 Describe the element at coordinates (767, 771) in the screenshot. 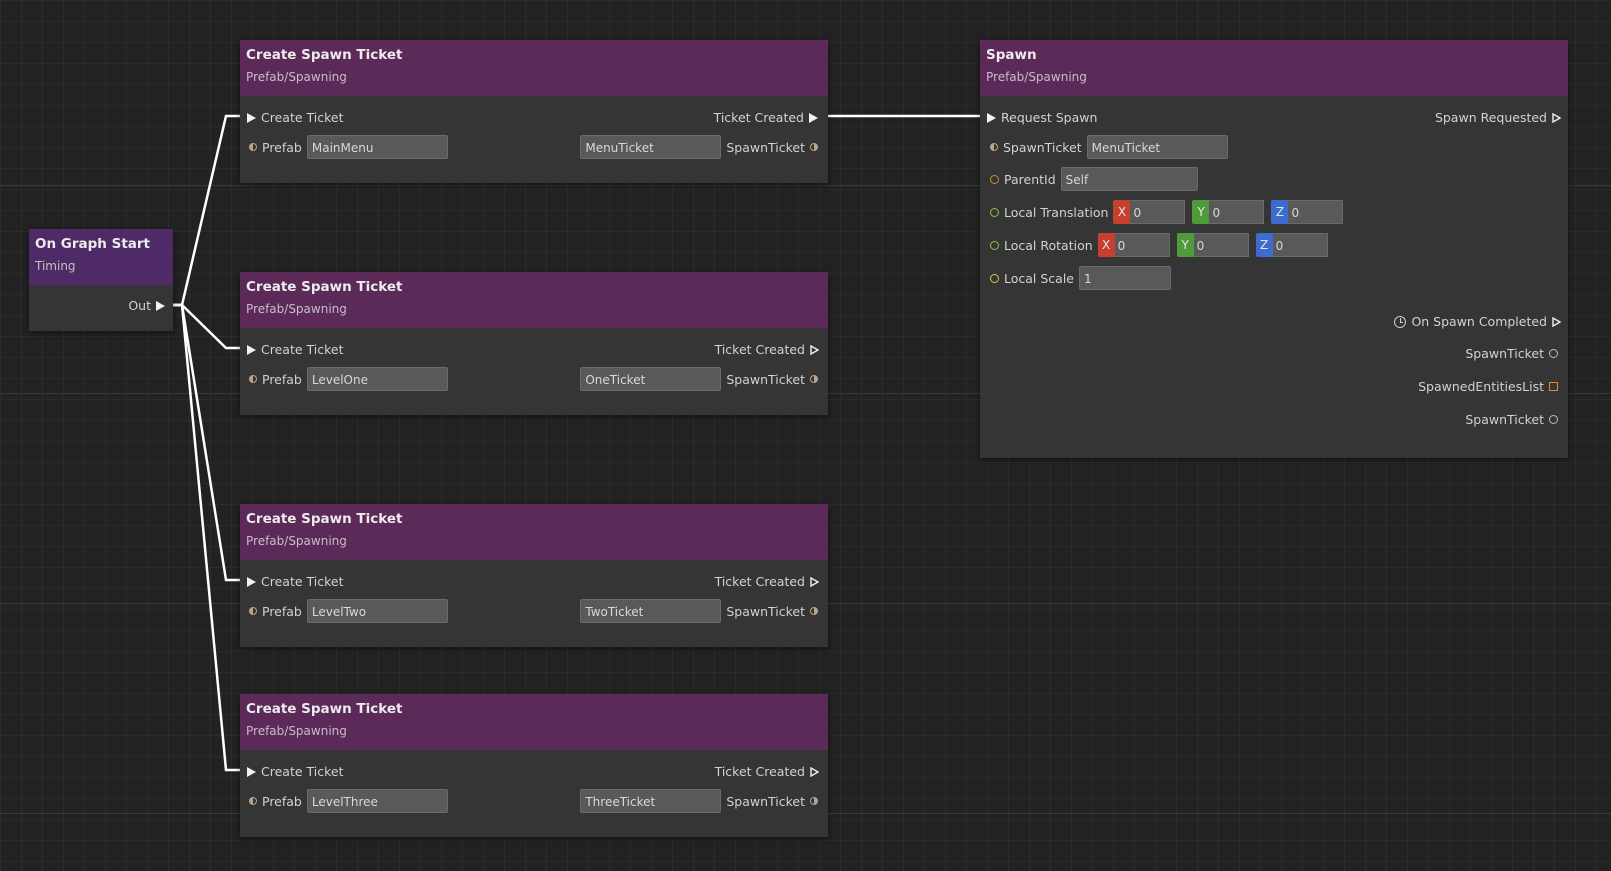

I see `ticket-created-slot: Ticket Created` at that location.